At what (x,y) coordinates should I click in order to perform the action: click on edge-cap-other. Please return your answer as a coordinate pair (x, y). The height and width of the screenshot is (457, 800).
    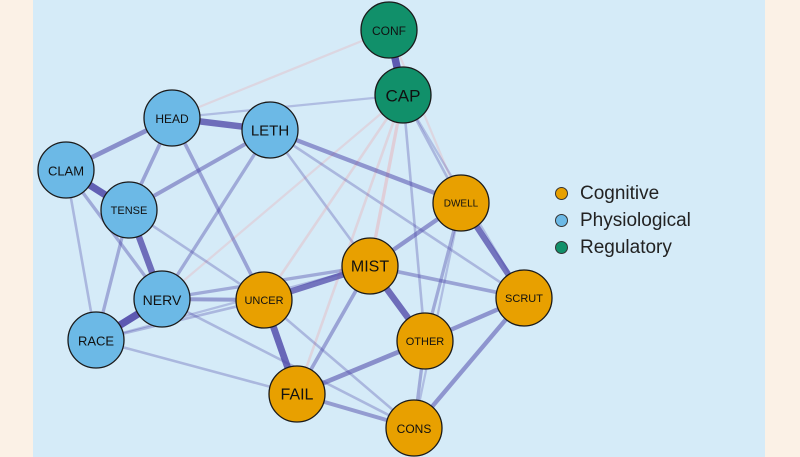
    Looking at the image, I should click on (414, 218).